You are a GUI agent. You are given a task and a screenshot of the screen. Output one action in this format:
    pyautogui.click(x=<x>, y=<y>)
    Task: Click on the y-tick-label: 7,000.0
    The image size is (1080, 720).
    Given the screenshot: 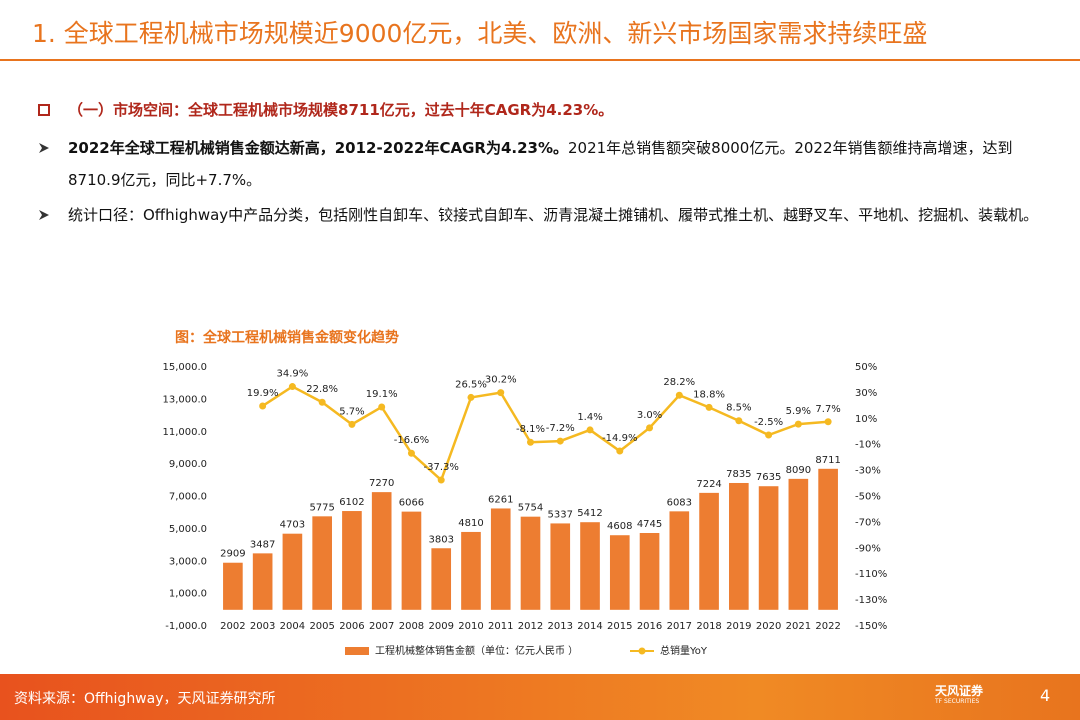 What is the action you would take?
    pyautogui.click(x=188, y=497)
    